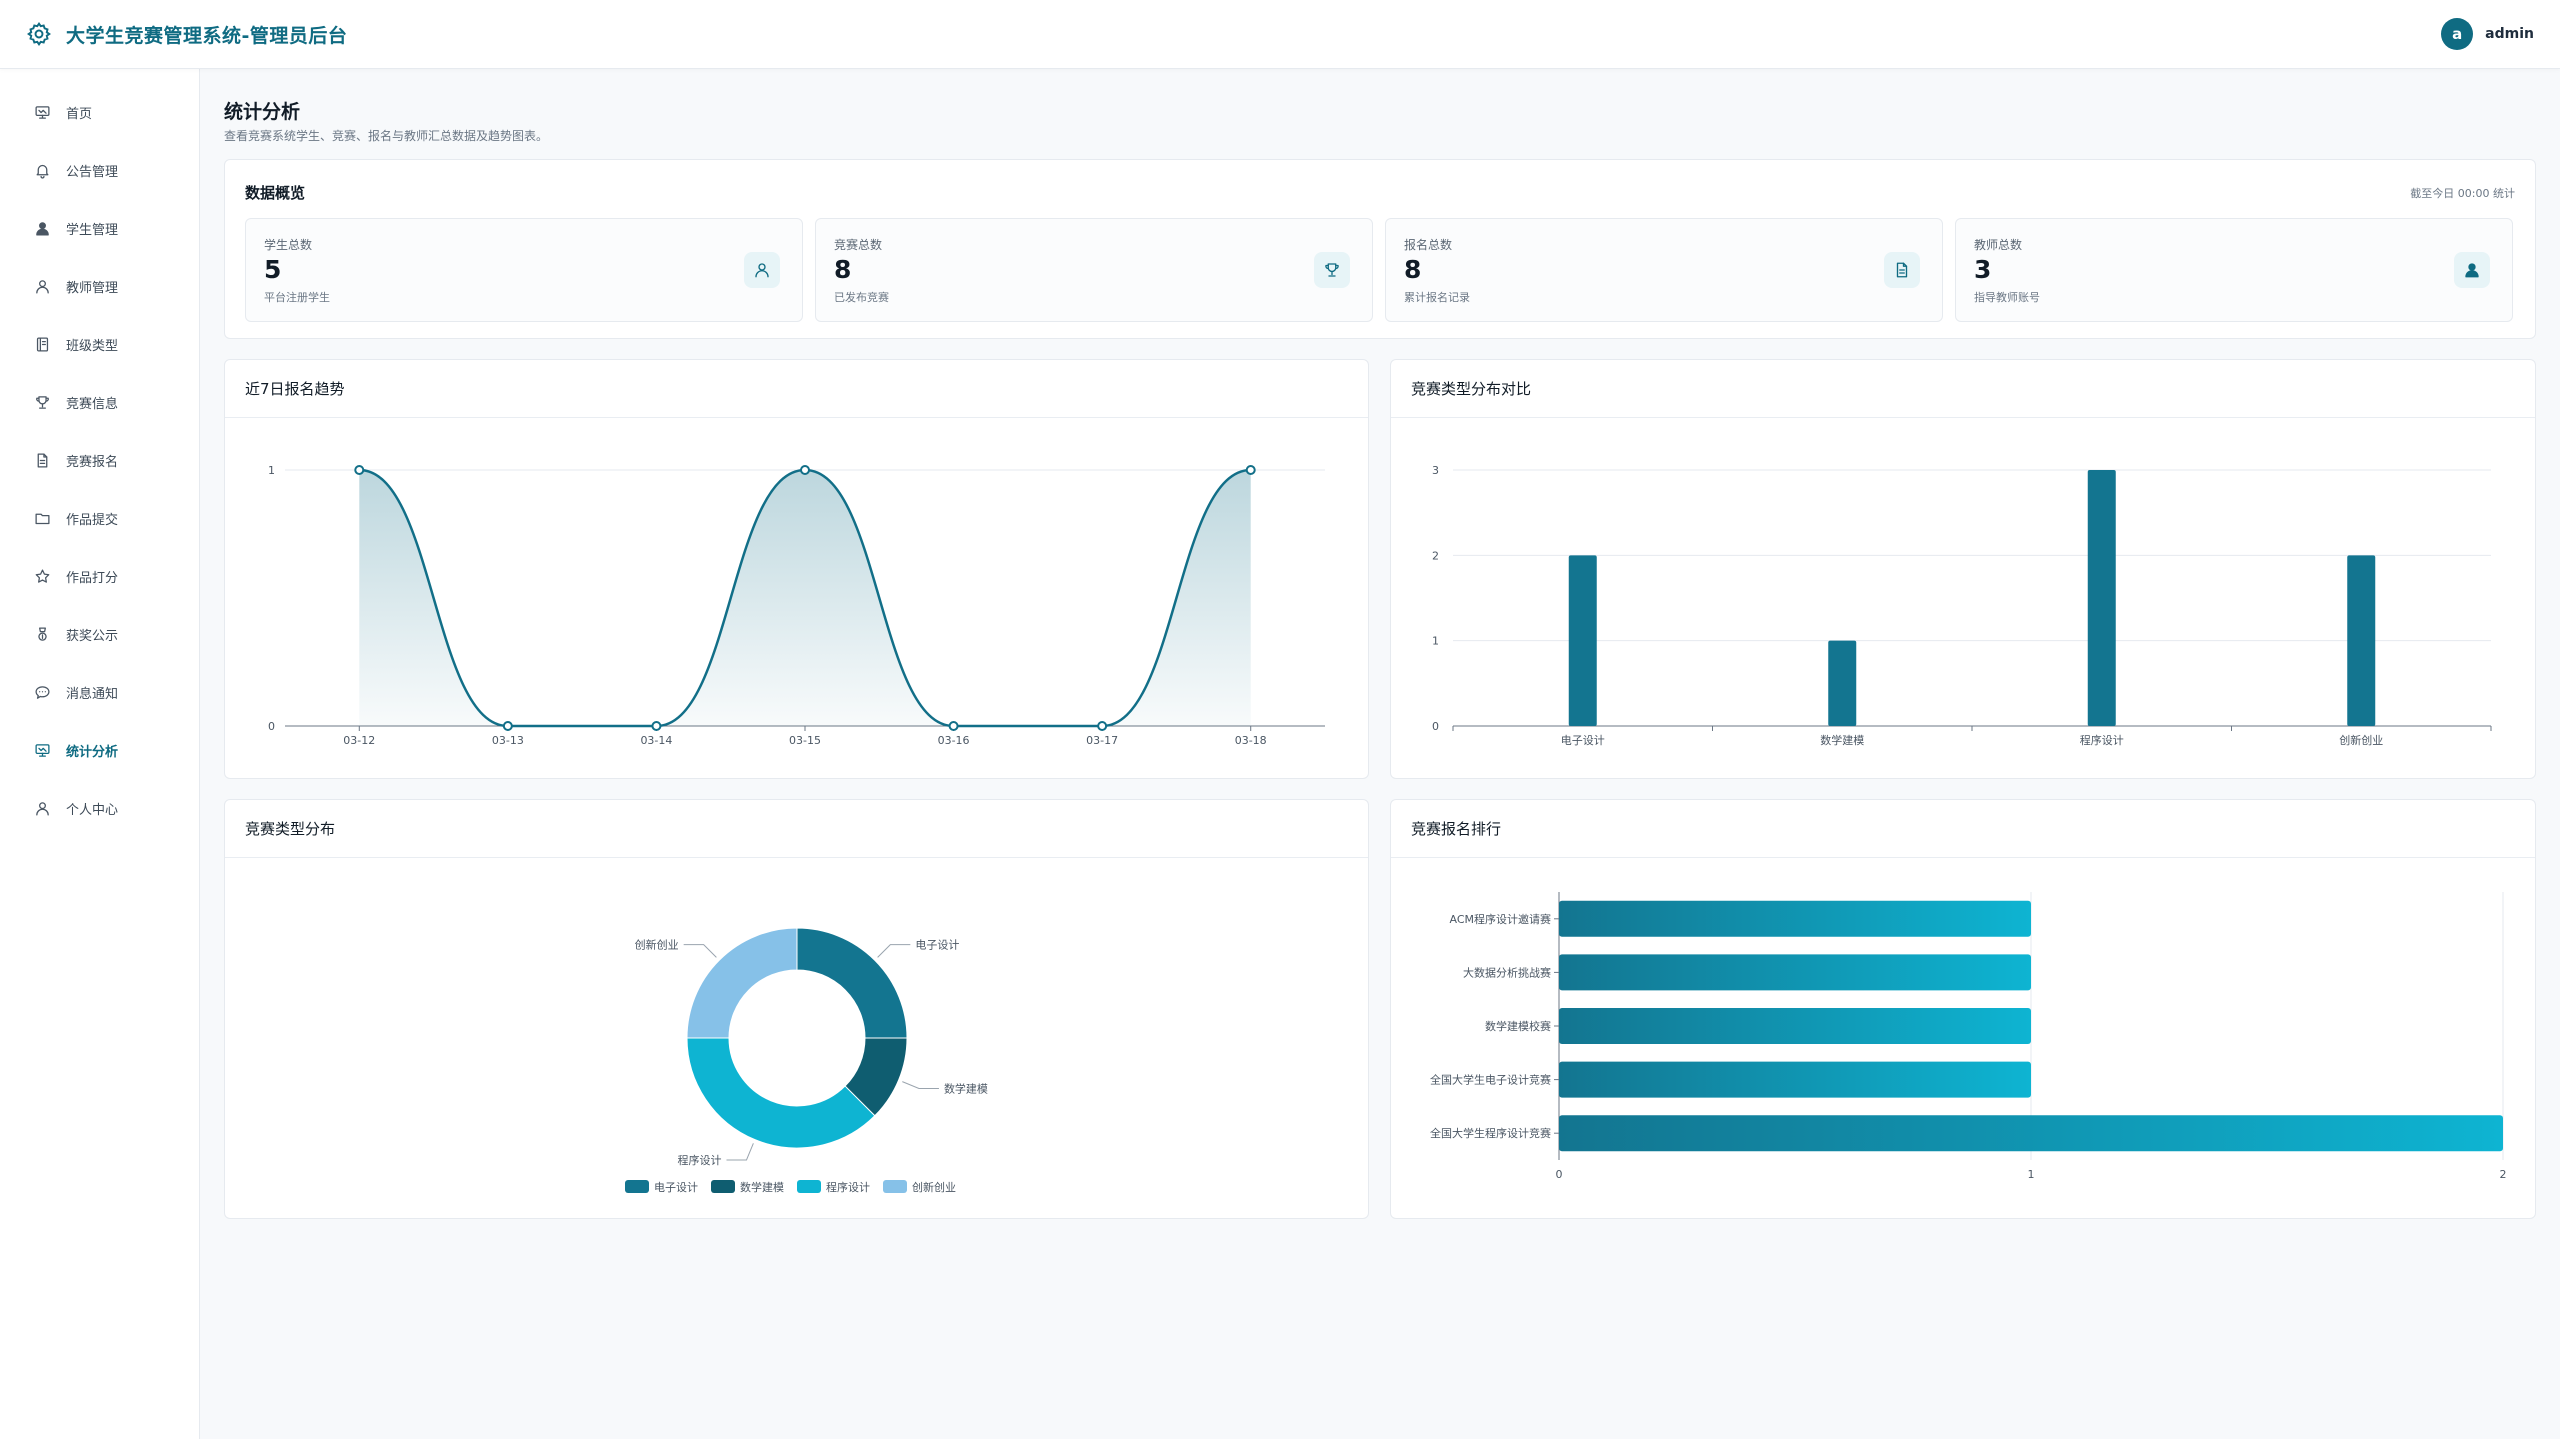 This screenshot has height=1439, width=2560. I want to click on y-tick-label: 数学建模校赛, so click(1518, 1026).